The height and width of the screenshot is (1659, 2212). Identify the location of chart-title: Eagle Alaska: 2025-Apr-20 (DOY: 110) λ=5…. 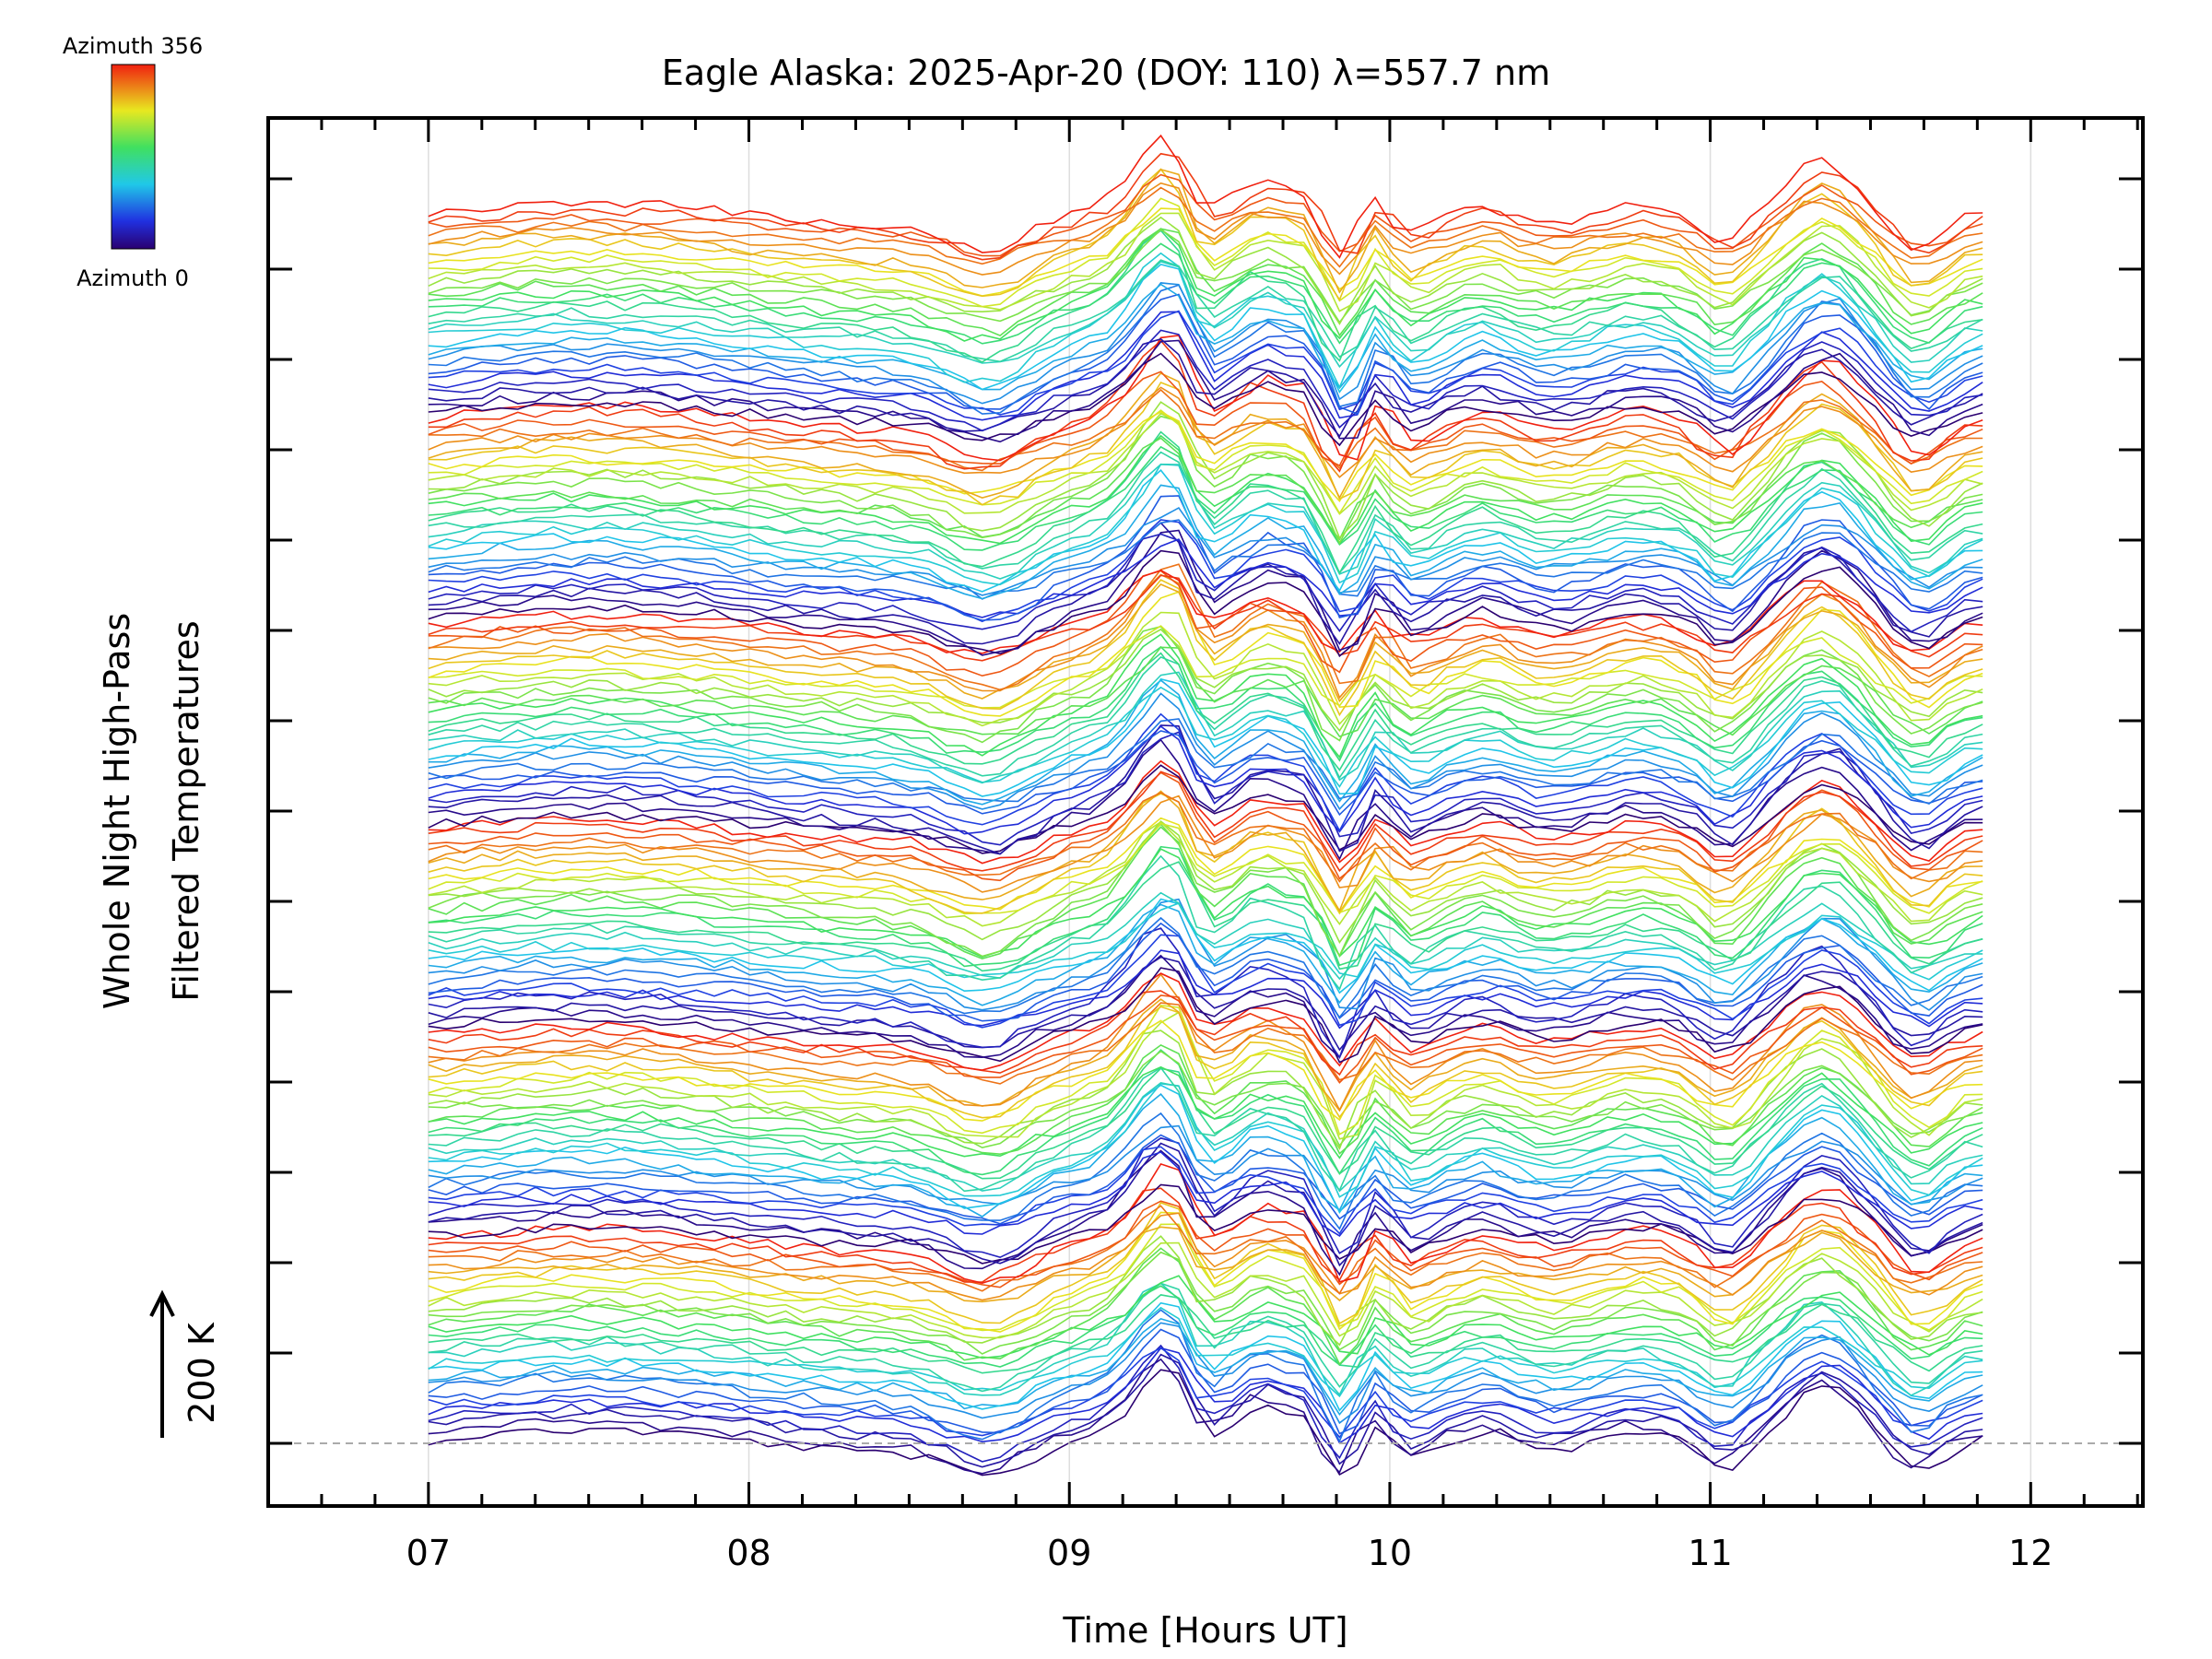
(1106, 73).